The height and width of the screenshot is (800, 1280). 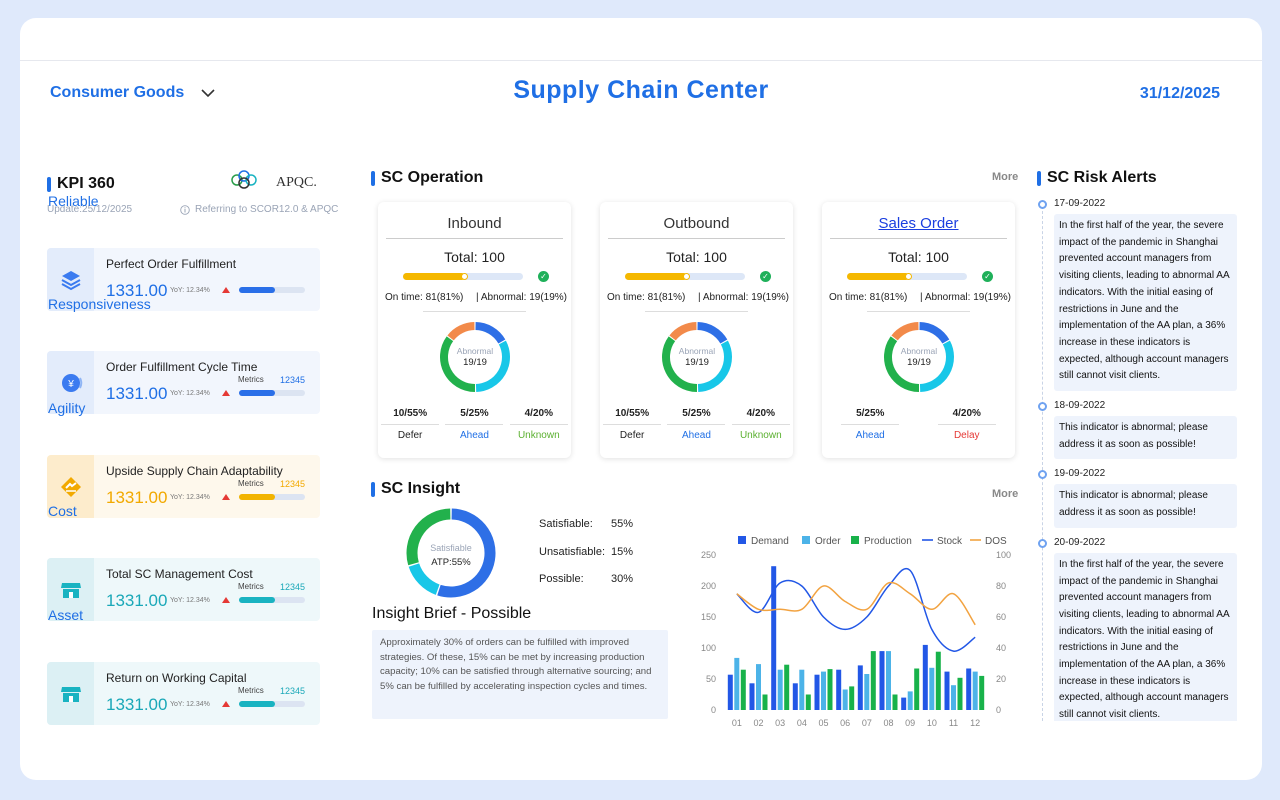 I want to click on kpi-progress, so click(x=272, y=600).